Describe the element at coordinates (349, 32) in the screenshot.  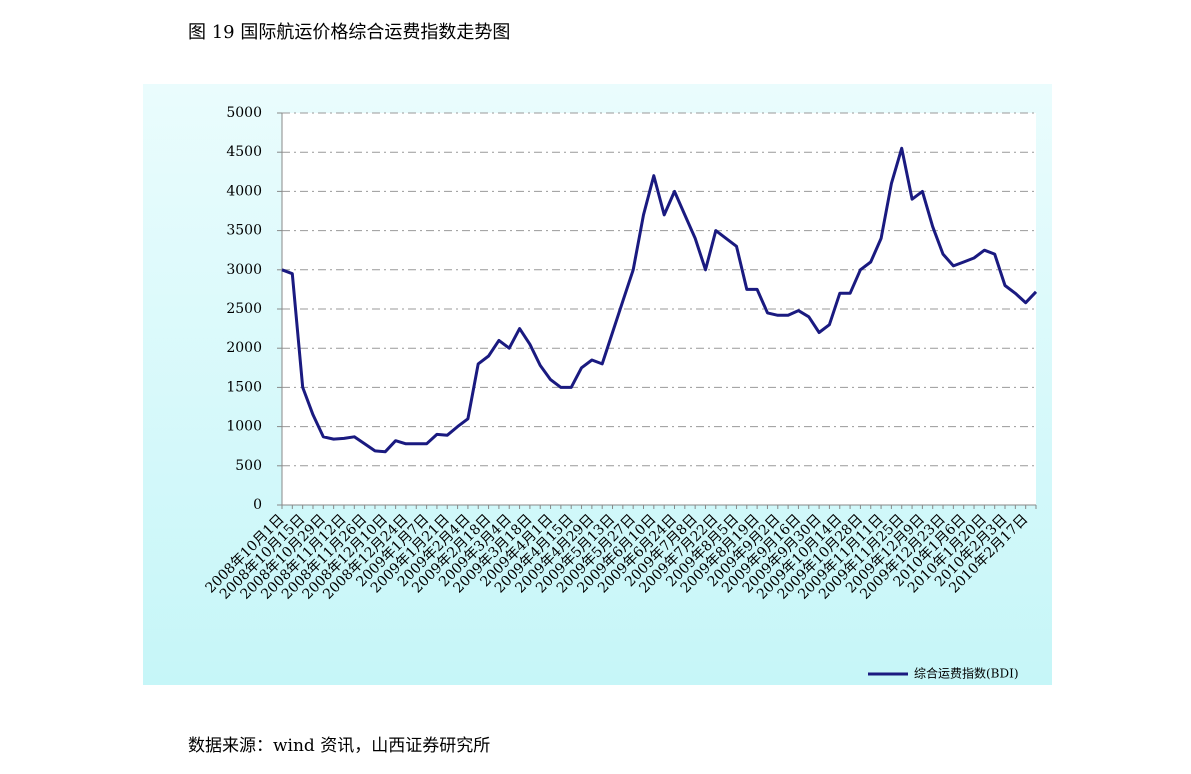
I see `chart-title: 图 19 国际航运价格综合运费指数走势图` at that location.